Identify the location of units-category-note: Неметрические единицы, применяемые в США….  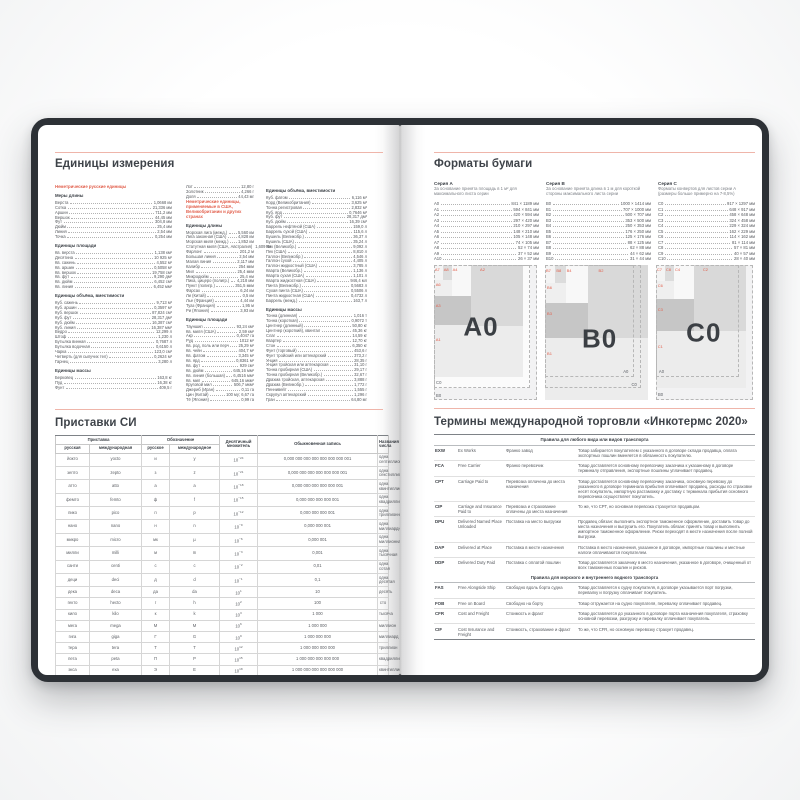
(214, 208).